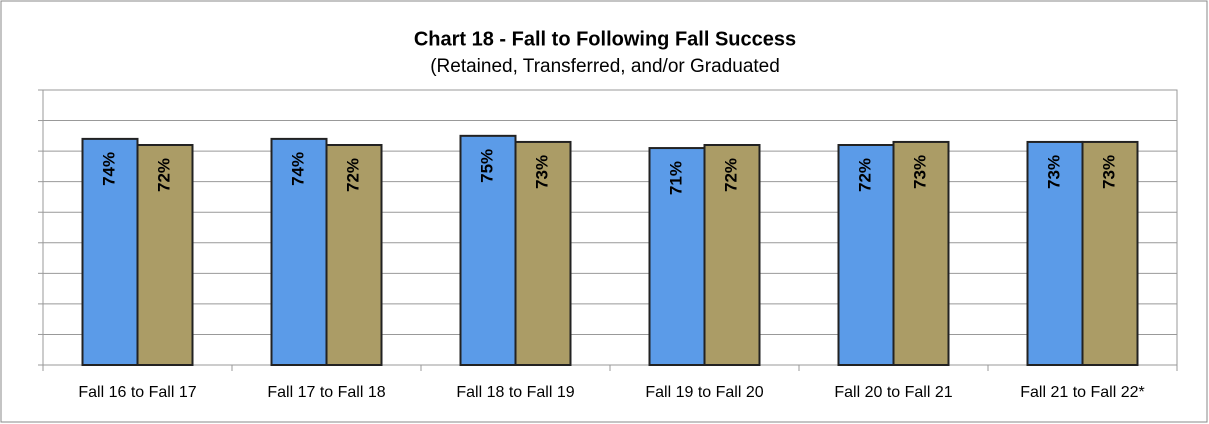 This screenshot has height=424, width=1209. What do you see at coordinates (137, 392) in the screenshot?
I see `x-tick-label: Fall 16 to Fall 17` at bounding box center [137, 392].